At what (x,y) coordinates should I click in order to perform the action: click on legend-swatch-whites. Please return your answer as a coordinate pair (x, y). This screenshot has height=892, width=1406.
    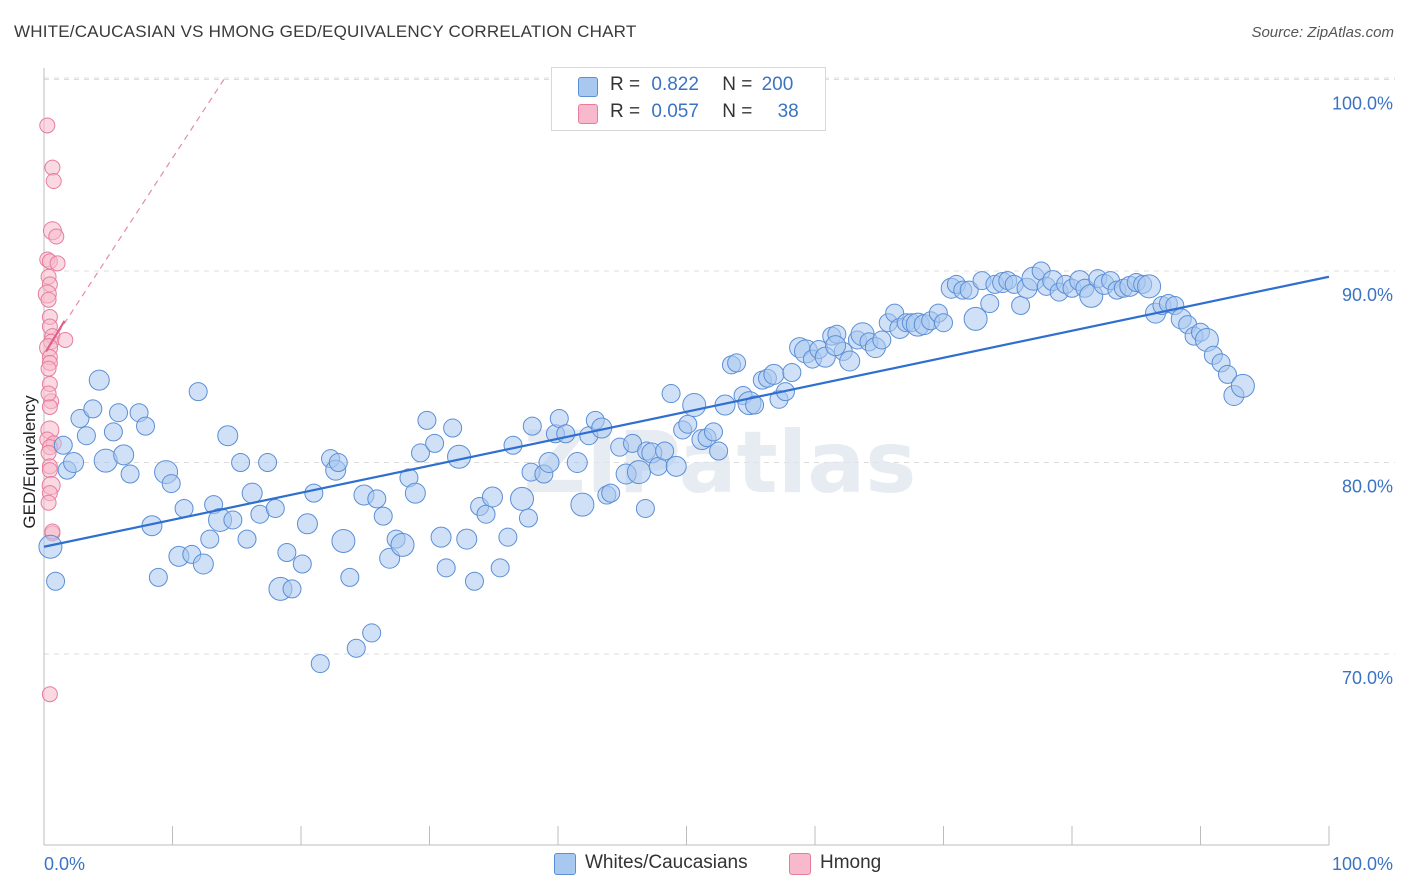
    Looking at the image, I should click on (588, 87).